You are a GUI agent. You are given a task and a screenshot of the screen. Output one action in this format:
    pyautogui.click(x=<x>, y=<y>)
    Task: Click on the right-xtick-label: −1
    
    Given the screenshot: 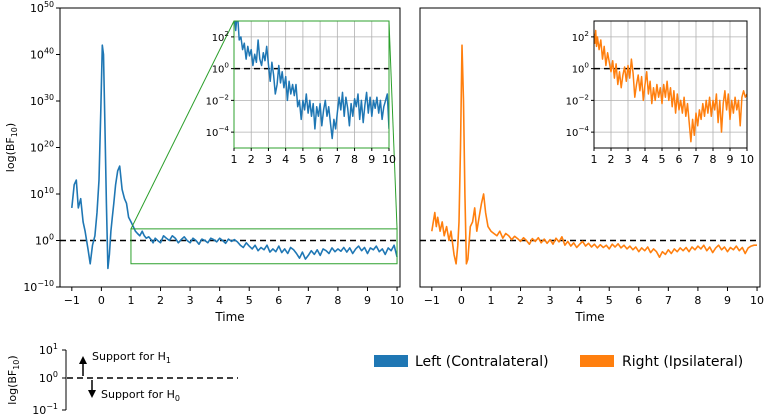 What is the action you would take?
    pyautogui.click(x=432, y=300)
    